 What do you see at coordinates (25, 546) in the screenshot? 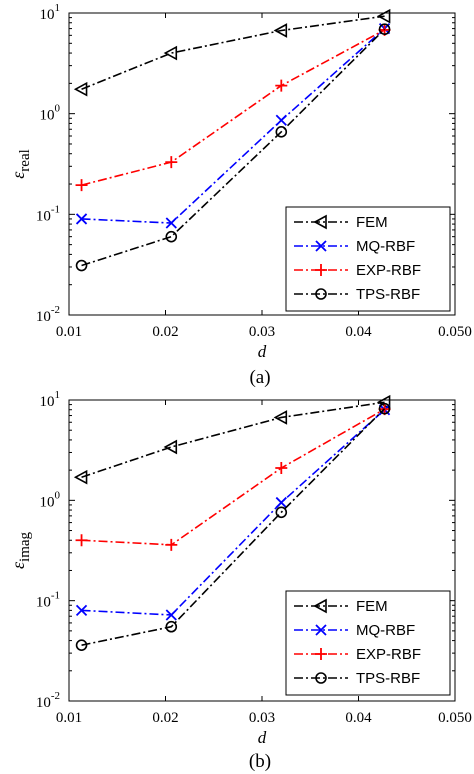
I see `y-axis-label-subscript: imag` at bounding box center [25, 546].